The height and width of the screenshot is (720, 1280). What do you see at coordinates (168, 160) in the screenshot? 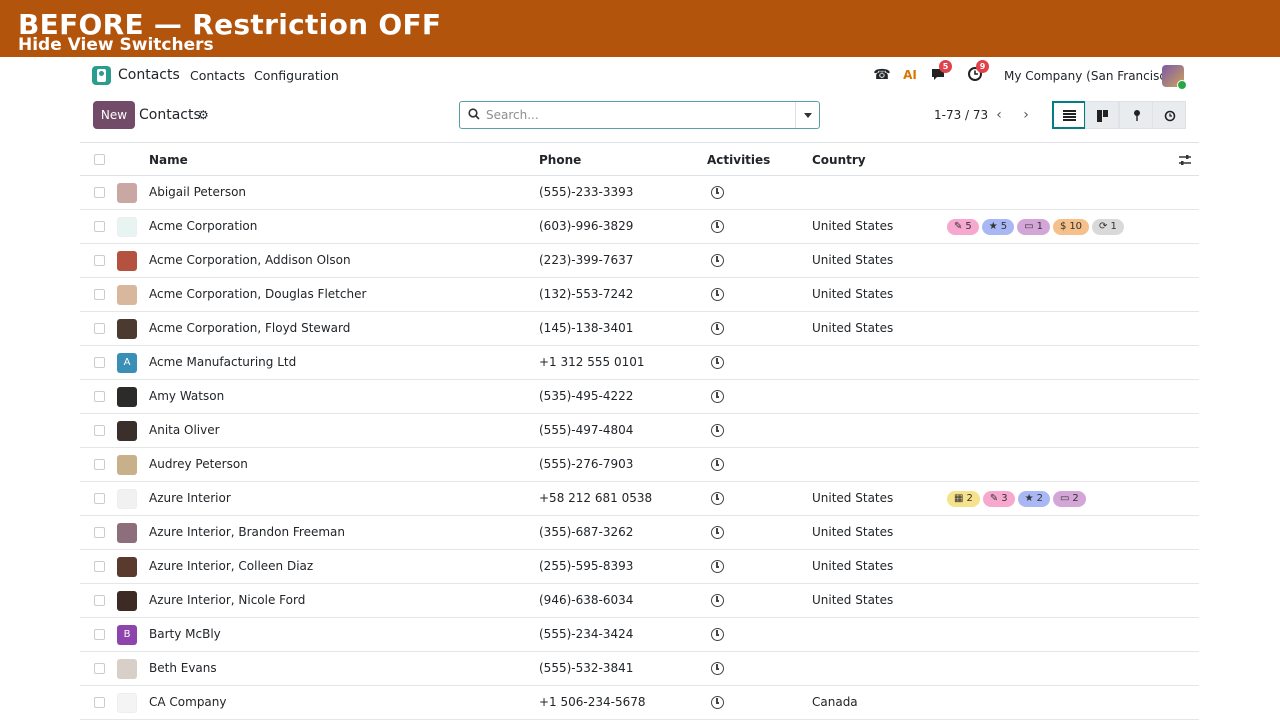
I see `column-name-header: Name` at bounding box center [168, 160].